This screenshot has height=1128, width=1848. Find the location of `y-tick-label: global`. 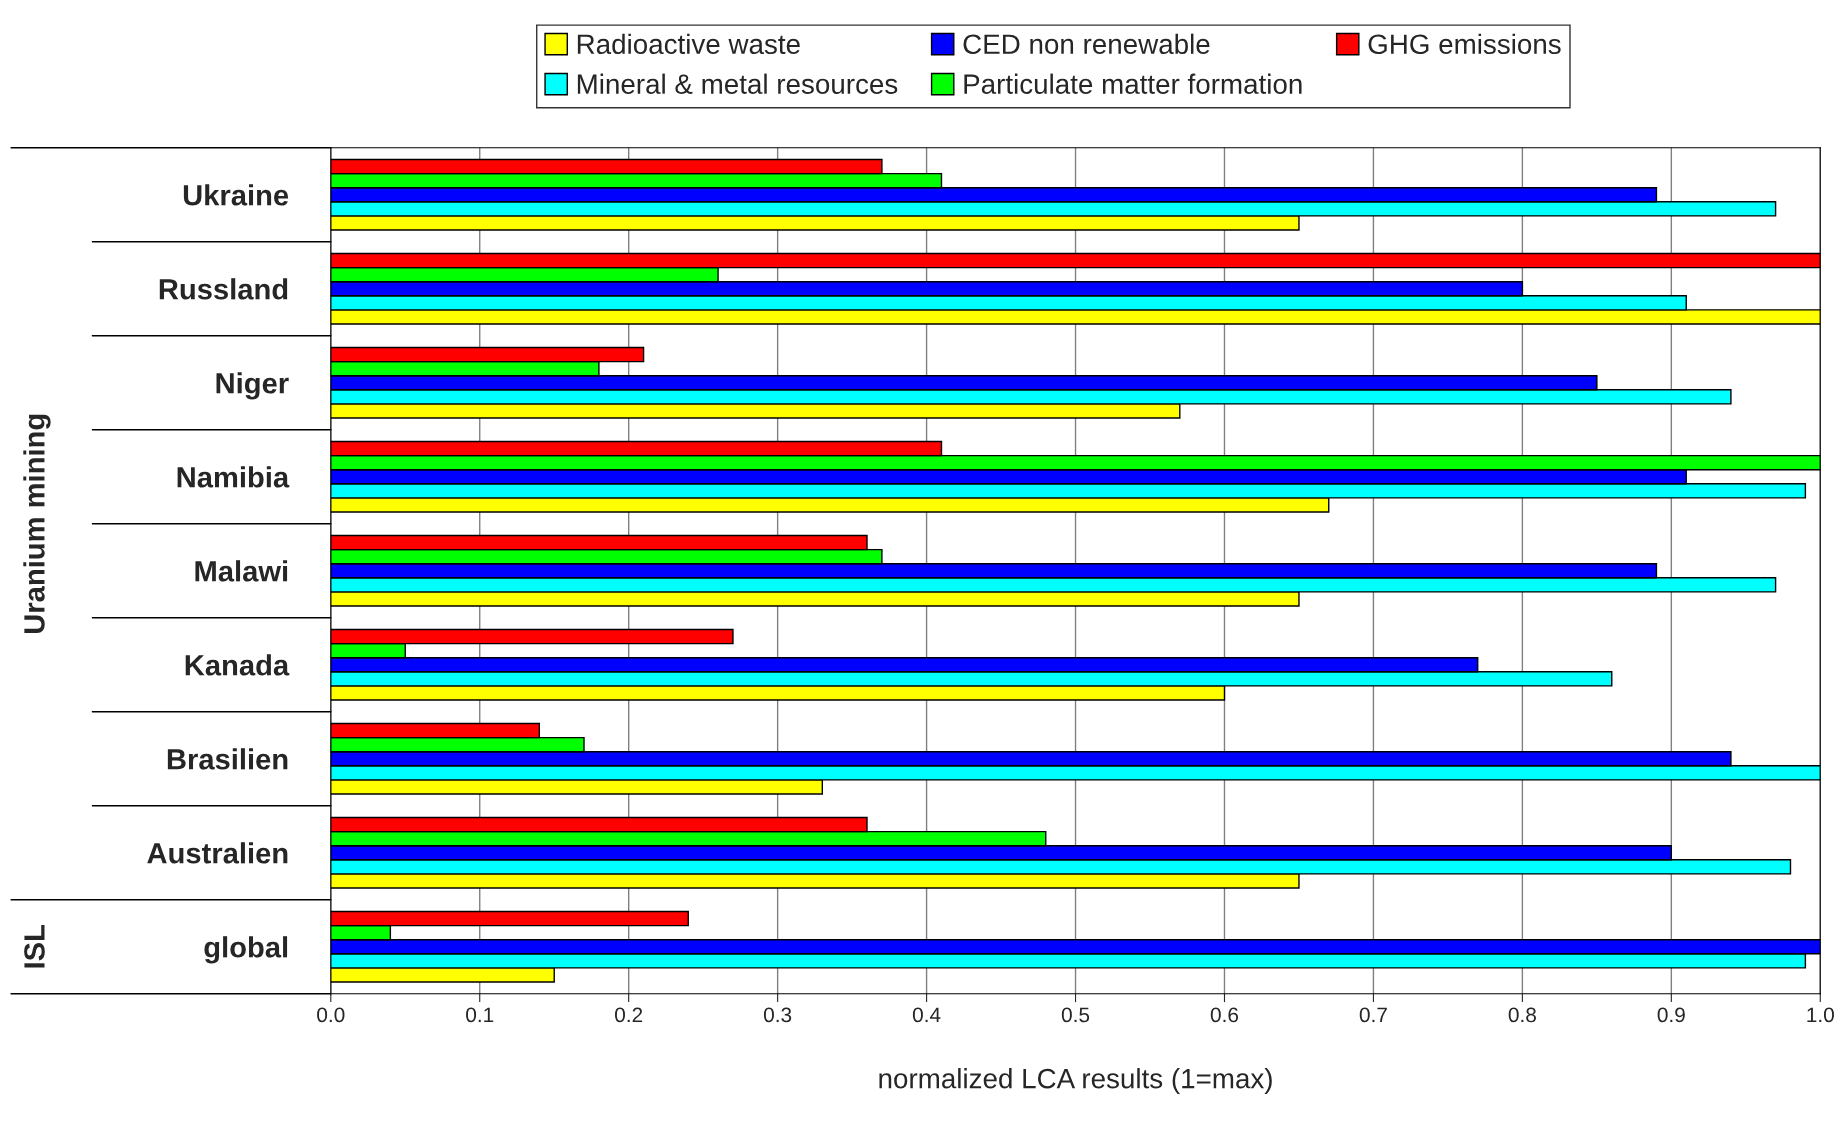

y-tick-label: global is located at coordinates (246, 950).